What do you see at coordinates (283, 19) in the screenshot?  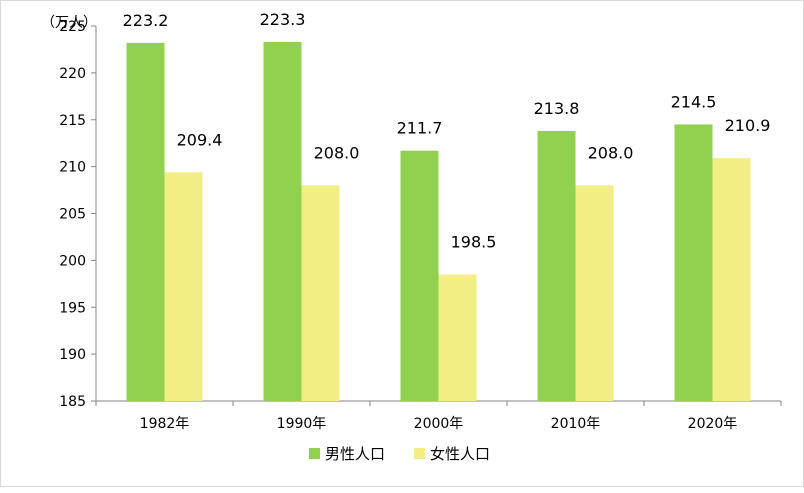 I see `data-label: 223.3` at bounding box center [283, 19].